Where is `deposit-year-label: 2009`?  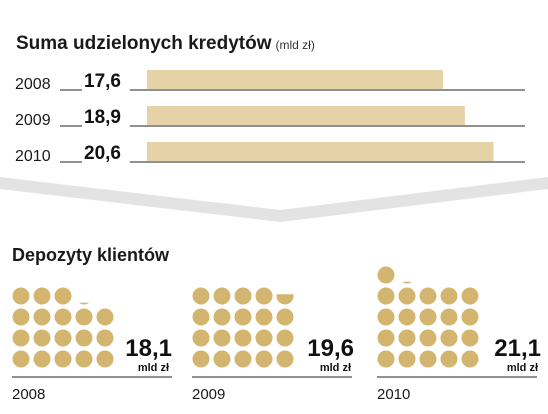
deposit-year-label: 2009 is located at coordinates (208, 394).